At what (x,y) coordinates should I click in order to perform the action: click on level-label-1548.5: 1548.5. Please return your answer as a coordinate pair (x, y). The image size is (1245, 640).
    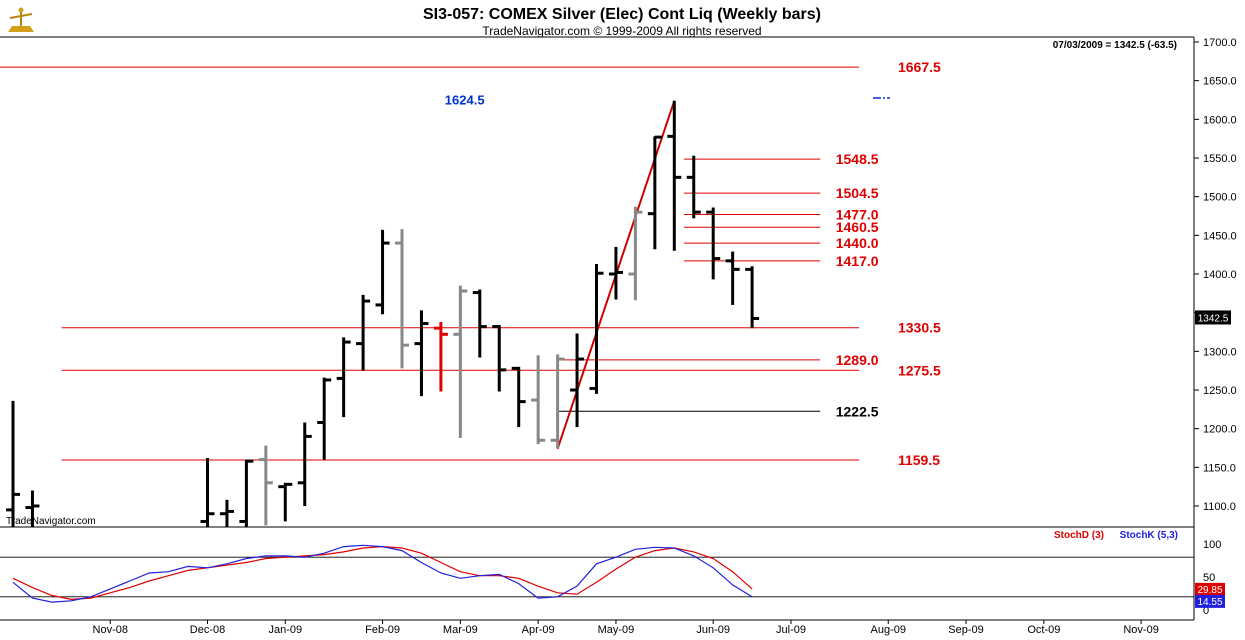
    Looking at the image, I should click on (857, 159).